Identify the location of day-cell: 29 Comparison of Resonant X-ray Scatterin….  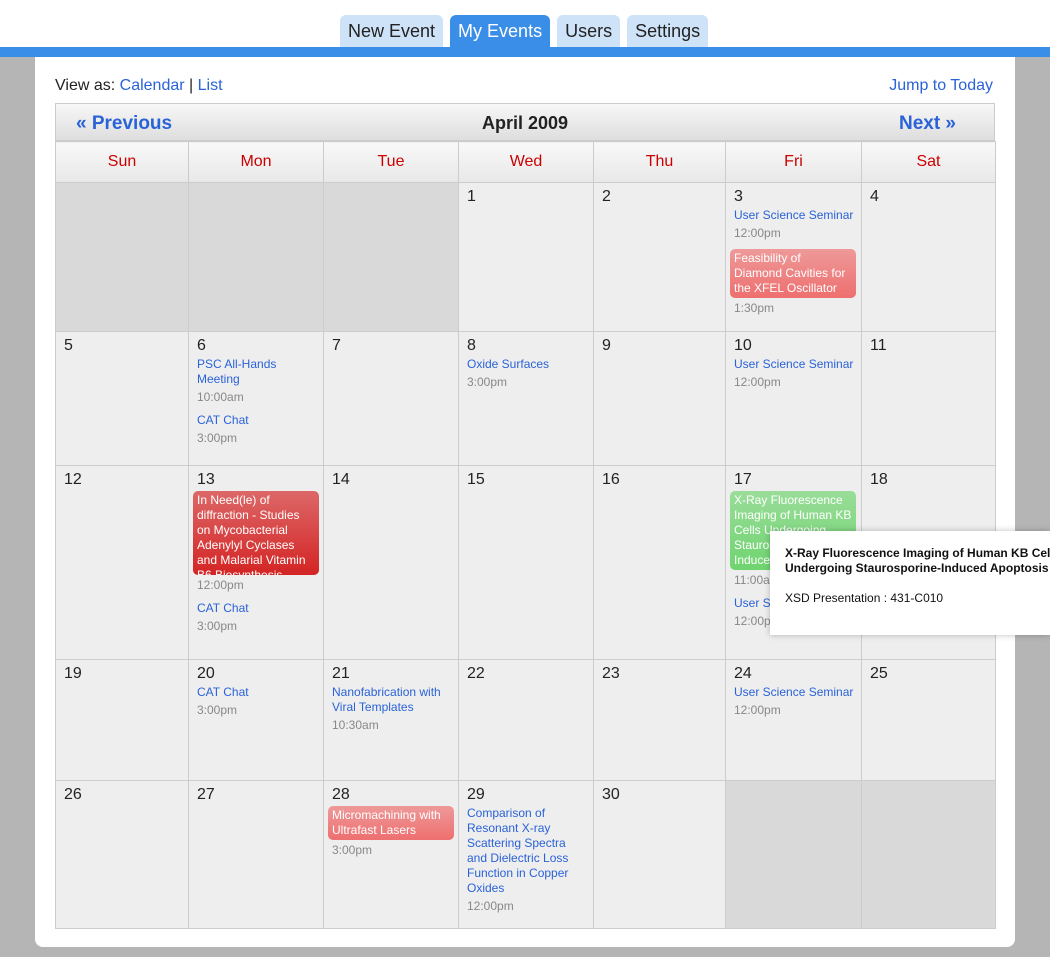
(526, 854).